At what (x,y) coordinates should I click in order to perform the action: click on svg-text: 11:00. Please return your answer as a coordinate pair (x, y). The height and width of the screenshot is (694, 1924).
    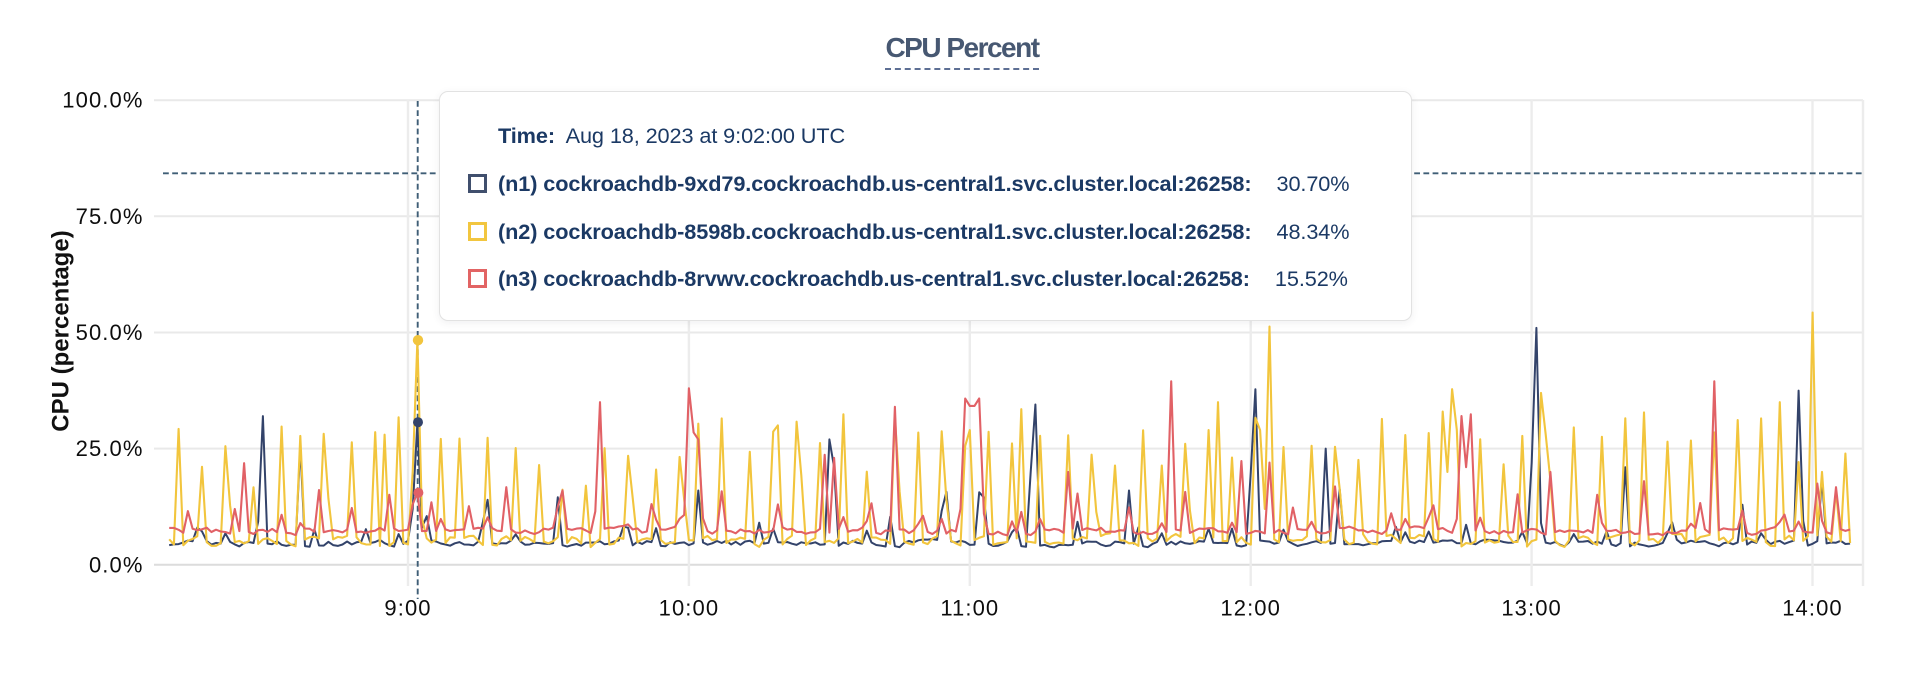
    Looking at the image, I should click on (969, 608).